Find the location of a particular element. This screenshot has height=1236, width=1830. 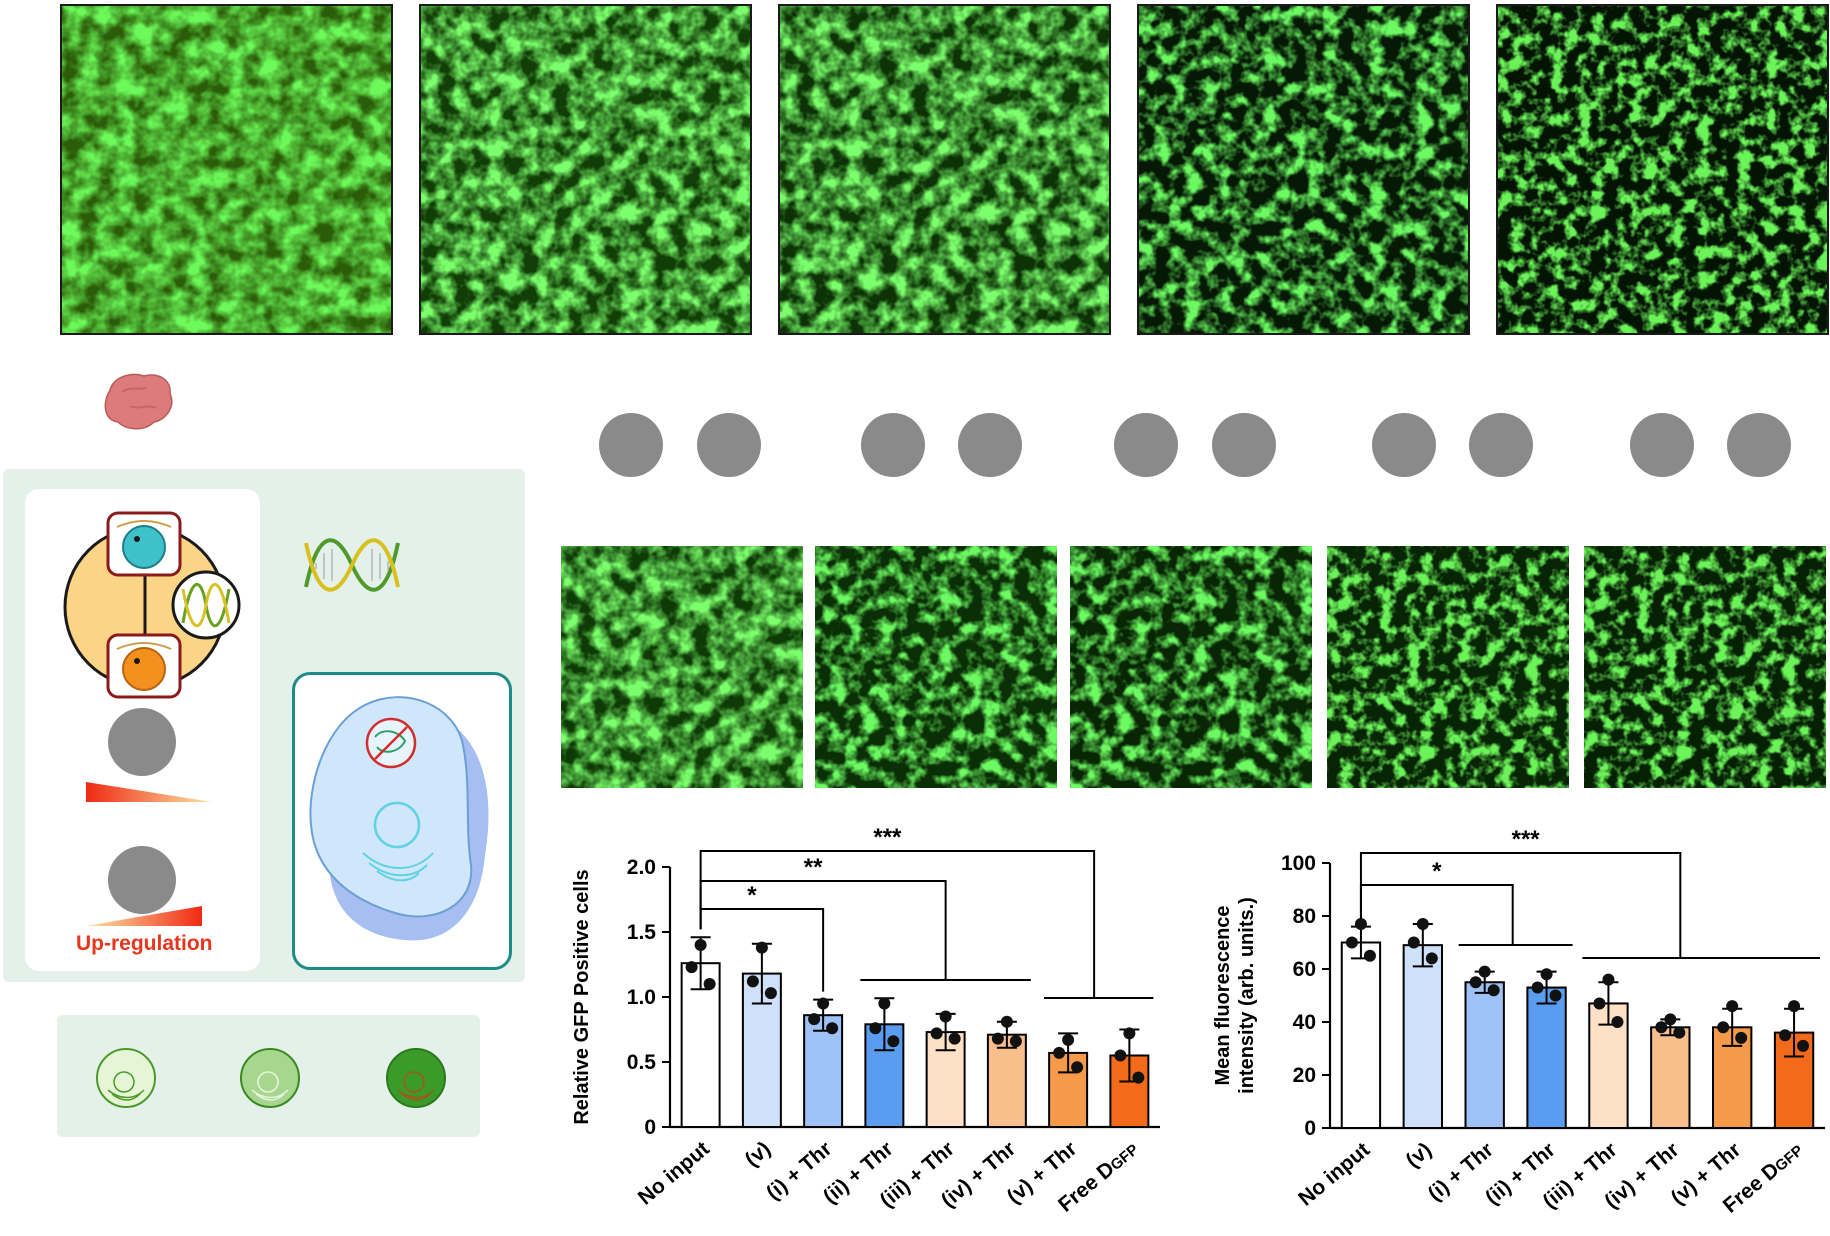

y-axis-label-line2: intensity (arb. units.) is located at coordinates (1247, 995).